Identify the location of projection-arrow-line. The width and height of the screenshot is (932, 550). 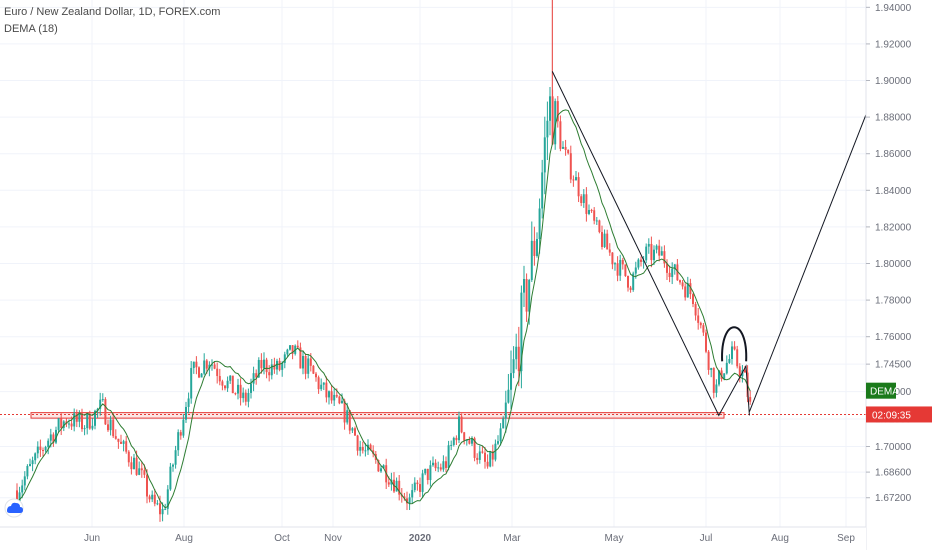
(816, 240).